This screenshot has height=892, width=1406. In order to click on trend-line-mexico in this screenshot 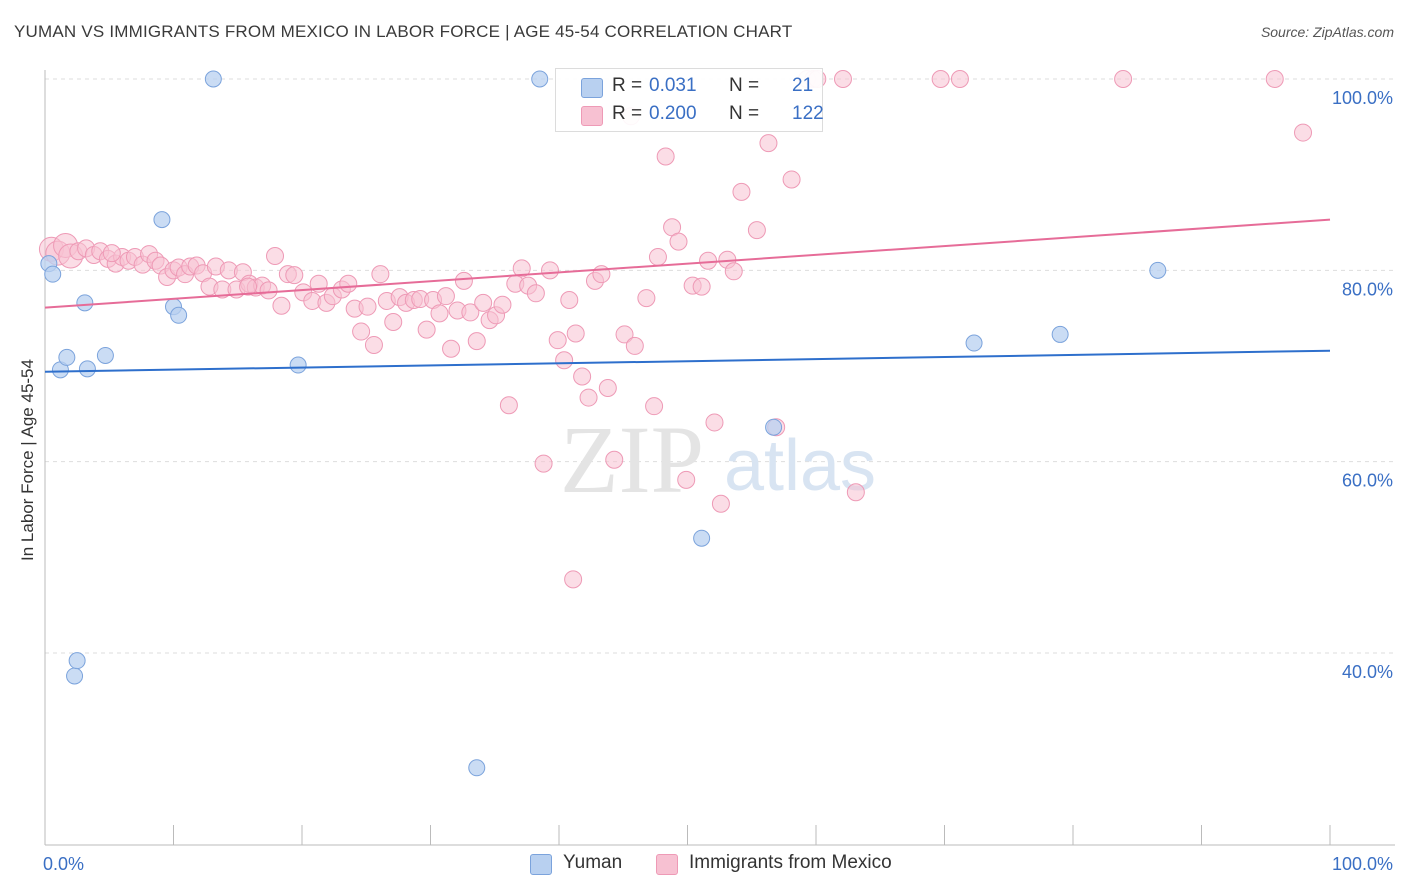, I will do `click(687, 263)`.